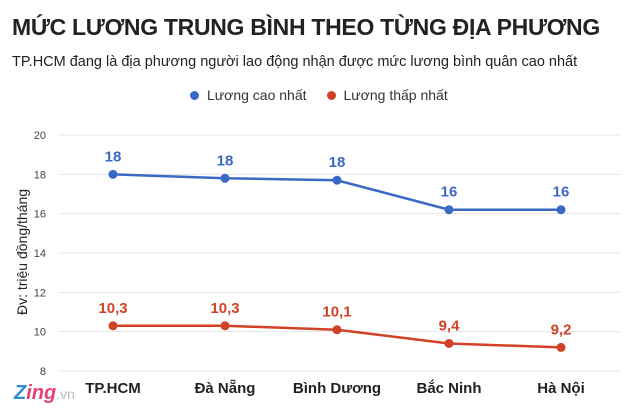 The width and height of the screenshot is (640, 415). I want to click on y-tick-label: 10, so click(40, 333).